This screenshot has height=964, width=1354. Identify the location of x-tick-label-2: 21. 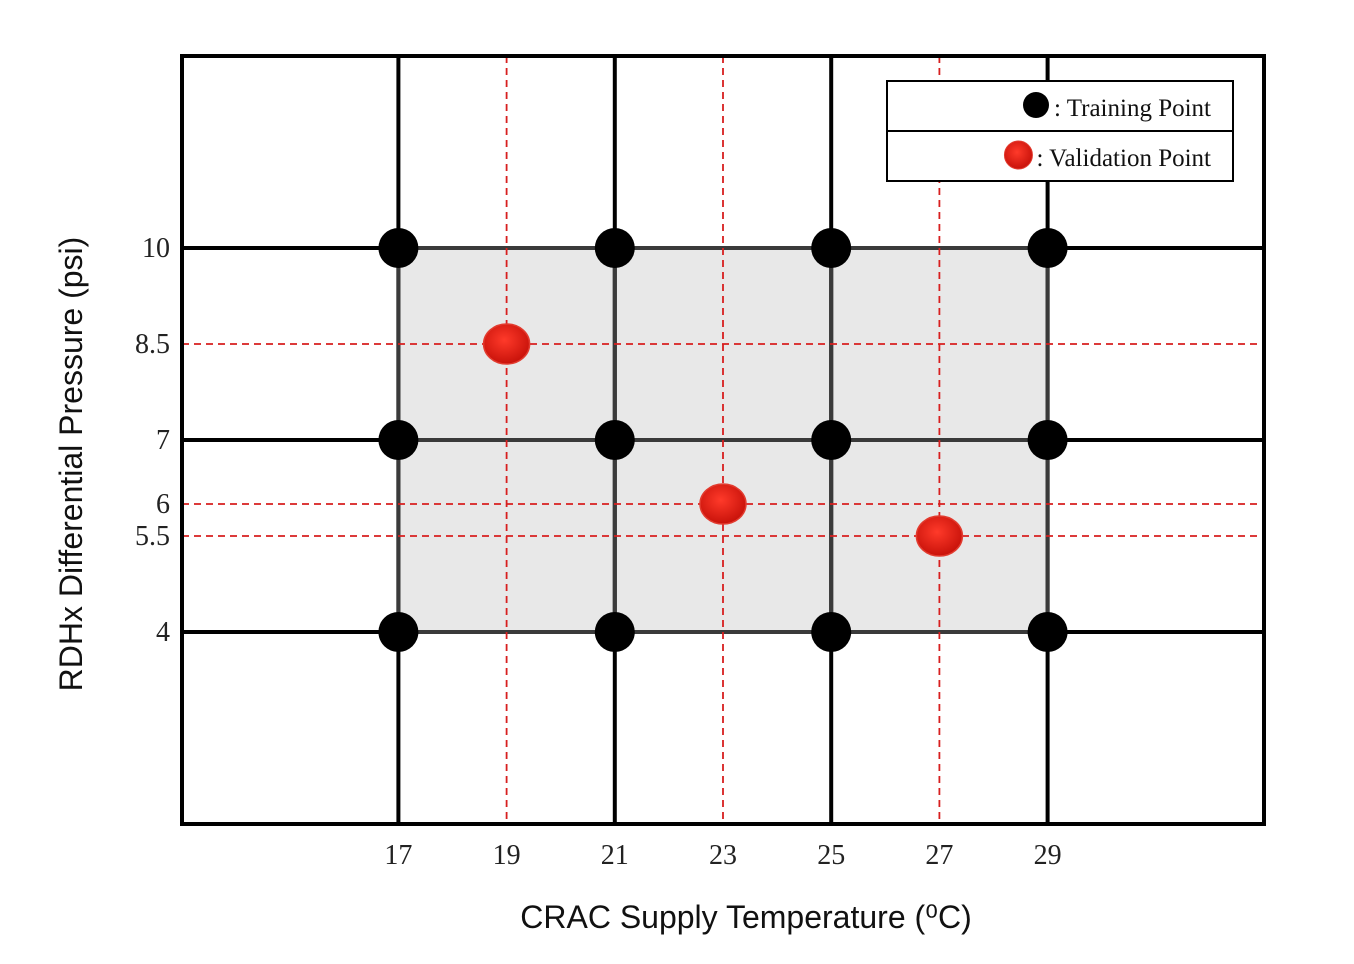
(615, 855).